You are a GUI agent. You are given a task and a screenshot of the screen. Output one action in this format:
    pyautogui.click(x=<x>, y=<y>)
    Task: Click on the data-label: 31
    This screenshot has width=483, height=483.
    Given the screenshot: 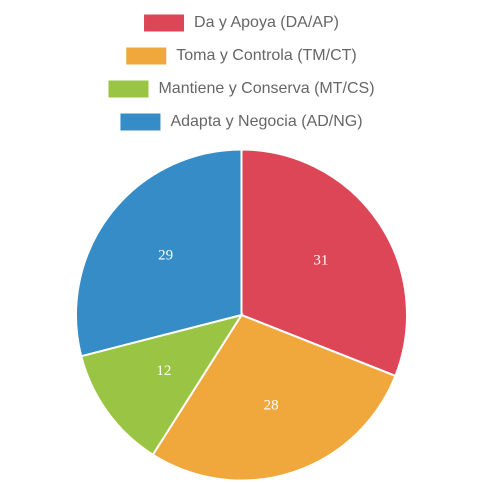 What is the action you would take?
    pyautogui.click(x=320, y=260)
    